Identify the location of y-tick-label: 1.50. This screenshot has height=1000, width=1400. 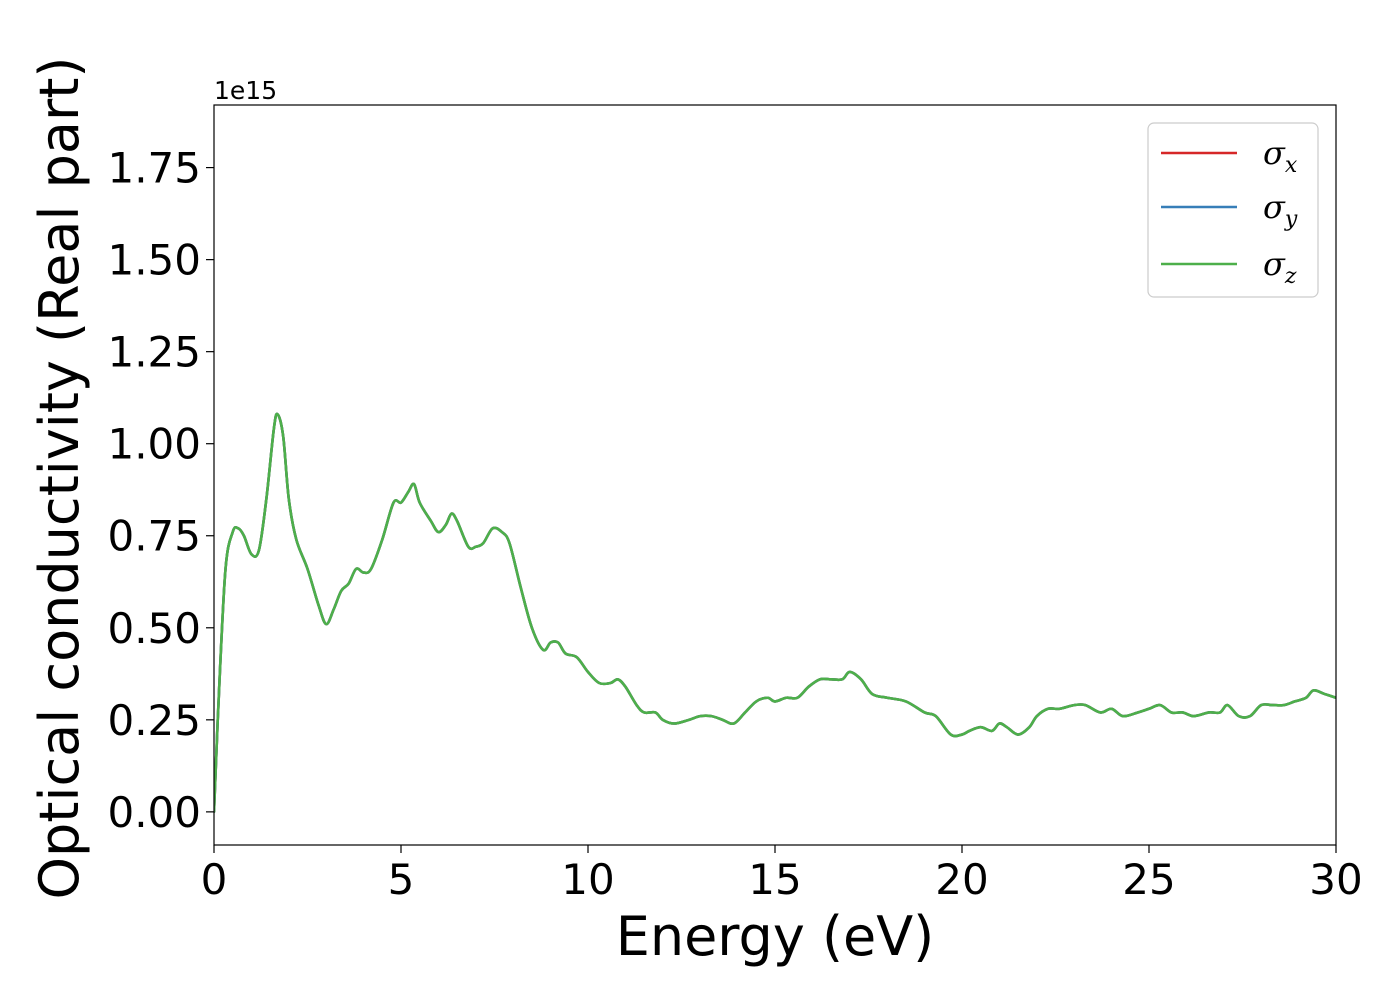
(154, 260).